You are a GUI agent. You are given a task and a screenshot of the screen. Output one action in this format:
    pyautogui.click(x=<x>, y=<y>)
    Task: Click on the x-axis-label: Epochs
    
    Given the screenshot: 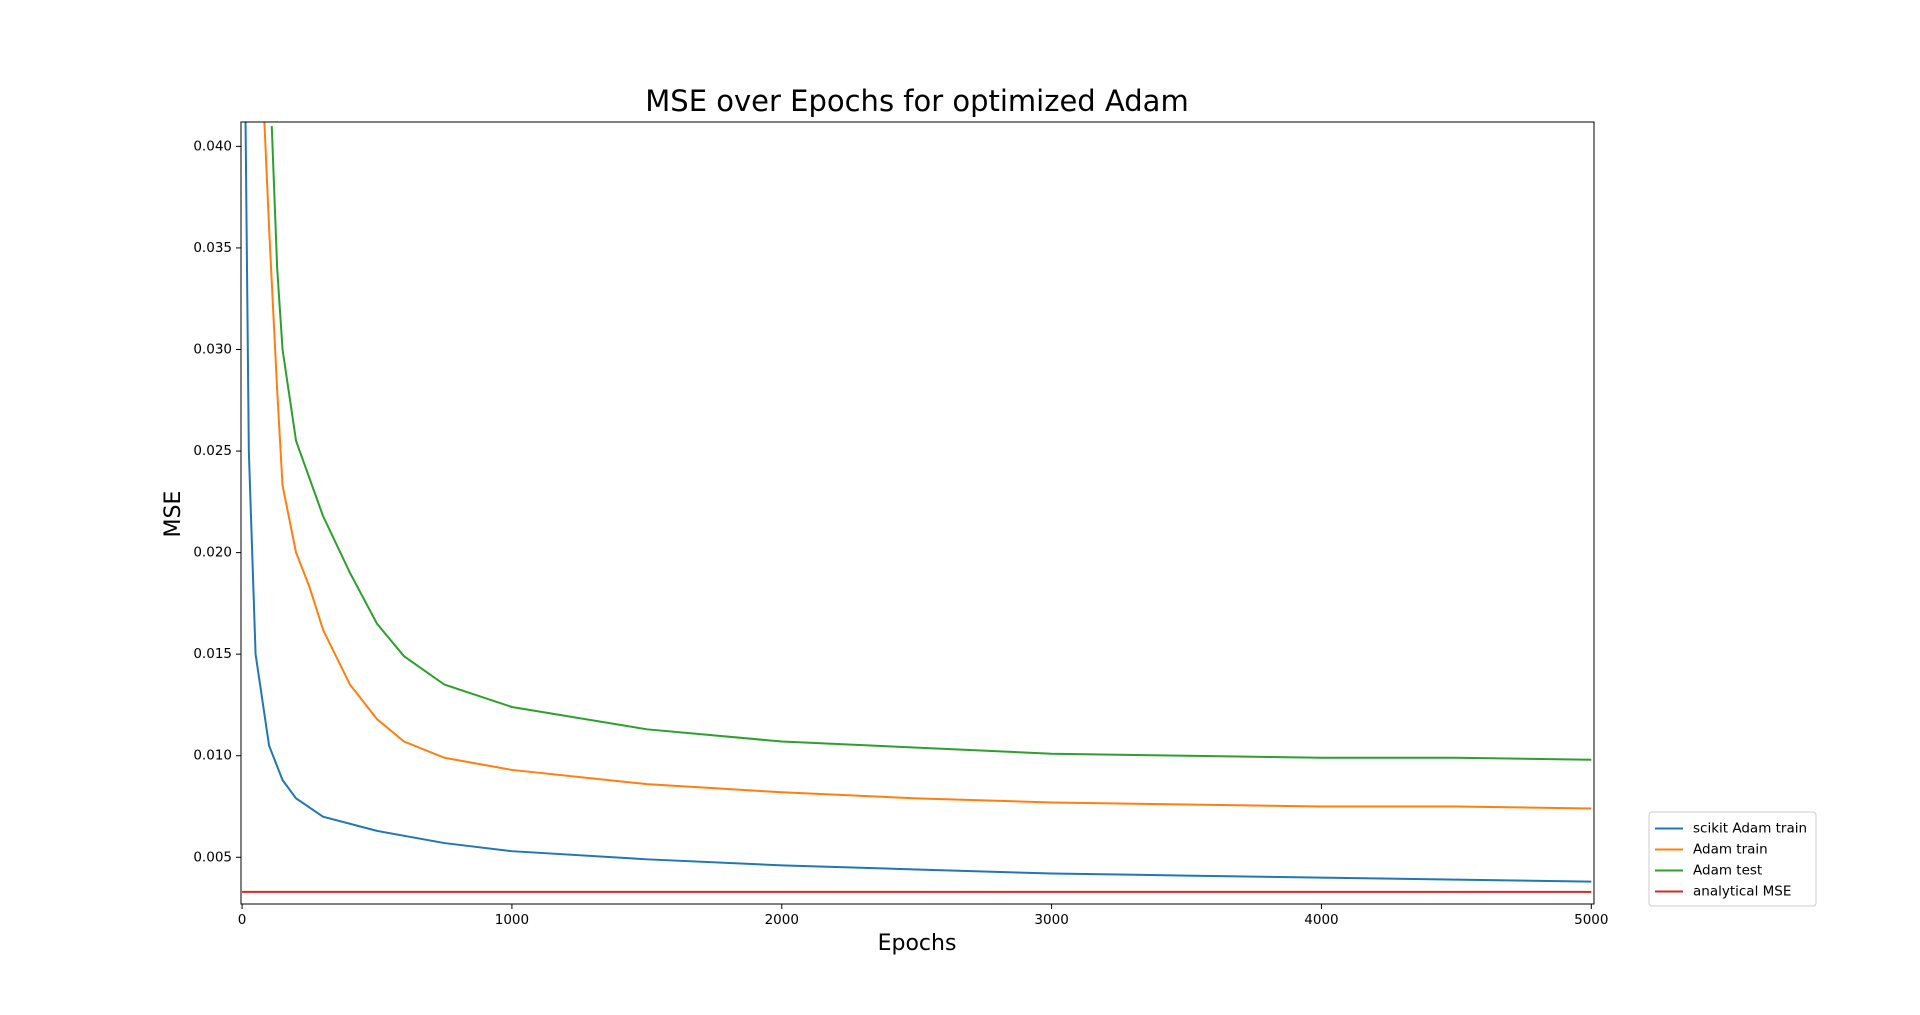 What is the action you would take?
    pyautogui.click(x=917, y=943)
    